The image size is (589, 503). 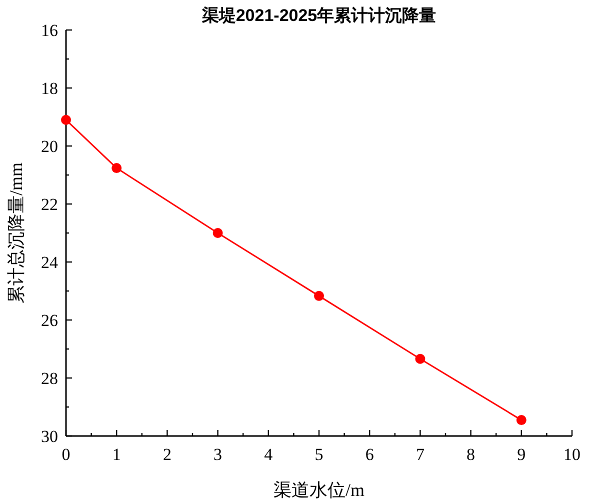 I want to click on y-tick-label: 20, so click(x=49, y=146).